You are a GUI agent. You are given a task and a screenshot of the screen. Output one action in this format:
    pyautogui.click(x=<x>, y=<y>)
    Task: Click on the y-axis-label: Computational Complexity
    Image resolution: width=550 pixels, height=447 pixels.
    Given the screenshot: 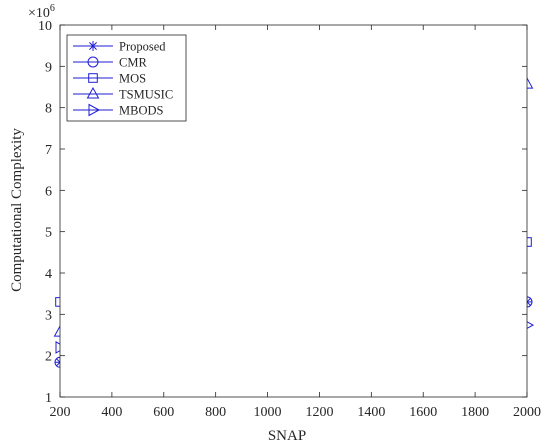 What is the action you would take?
    pyautogui.click(x=17, y=210)
    